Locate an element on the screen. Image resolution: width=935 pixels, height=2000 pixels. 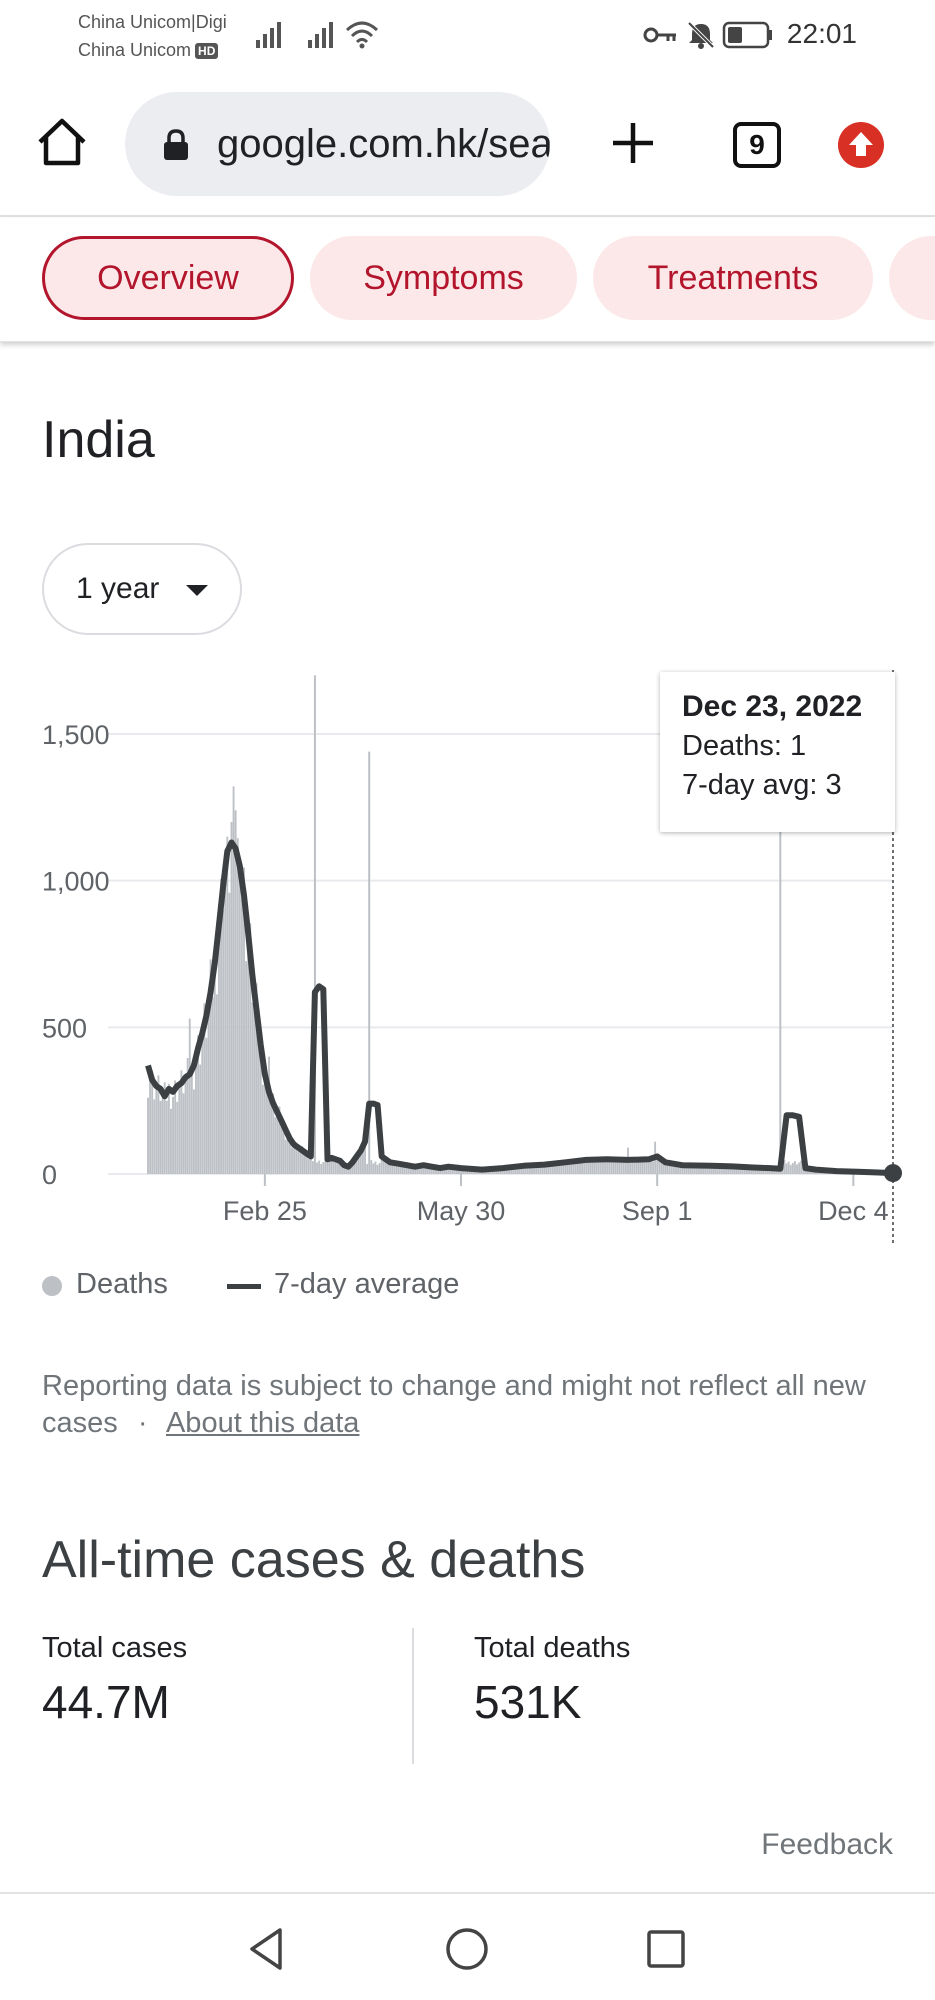
hover-point is located at coordinates (893, 1173).